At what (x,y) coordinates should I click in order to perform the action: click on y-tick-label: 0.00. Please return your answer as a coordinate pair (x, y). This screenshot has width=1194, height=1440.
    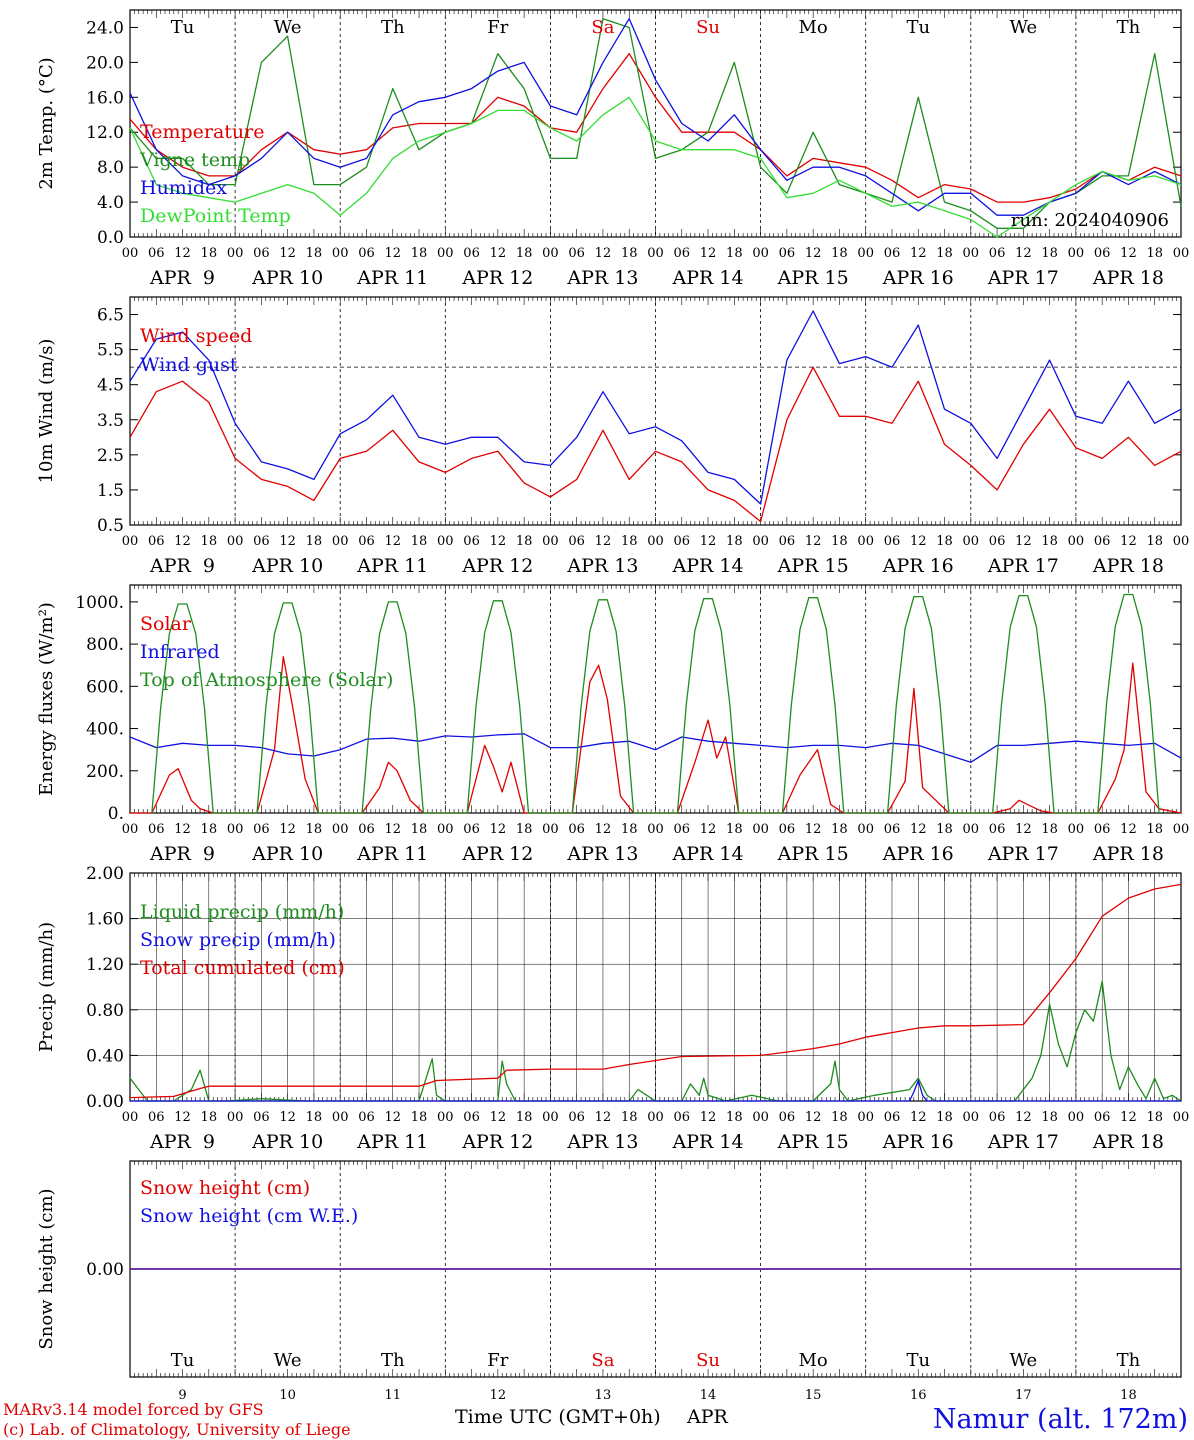
    Looking at the image, I should click on (105, 1270).